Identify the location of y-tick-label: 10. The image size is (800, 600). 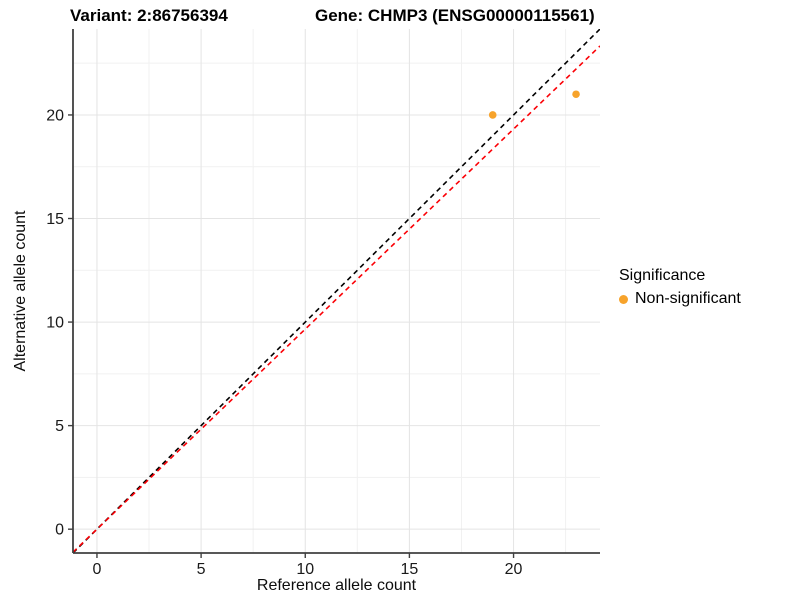
(55, 323).